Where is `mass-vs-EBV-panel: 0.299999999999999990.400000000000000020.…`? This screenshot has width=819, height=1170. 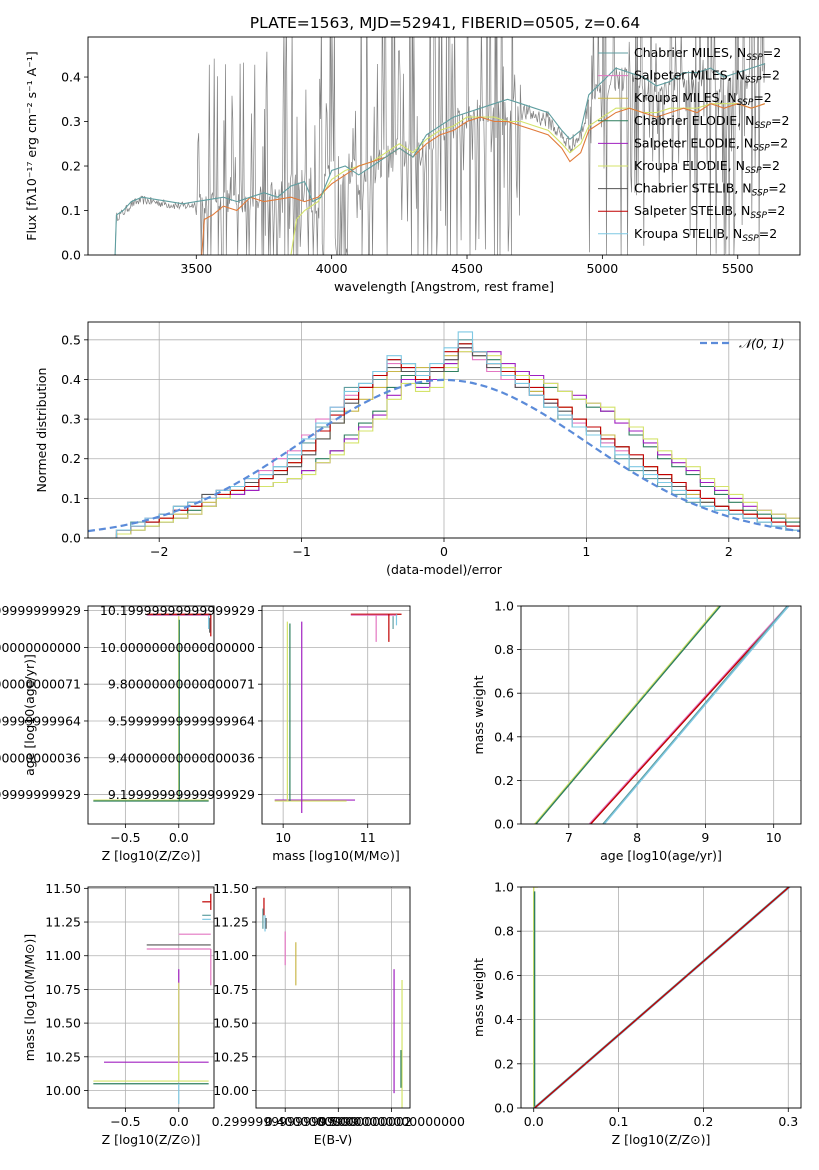
mass-vs-EBV-panel: 0.299999999999999990.400000000000000020.… is located at coordinates (338, 1014).